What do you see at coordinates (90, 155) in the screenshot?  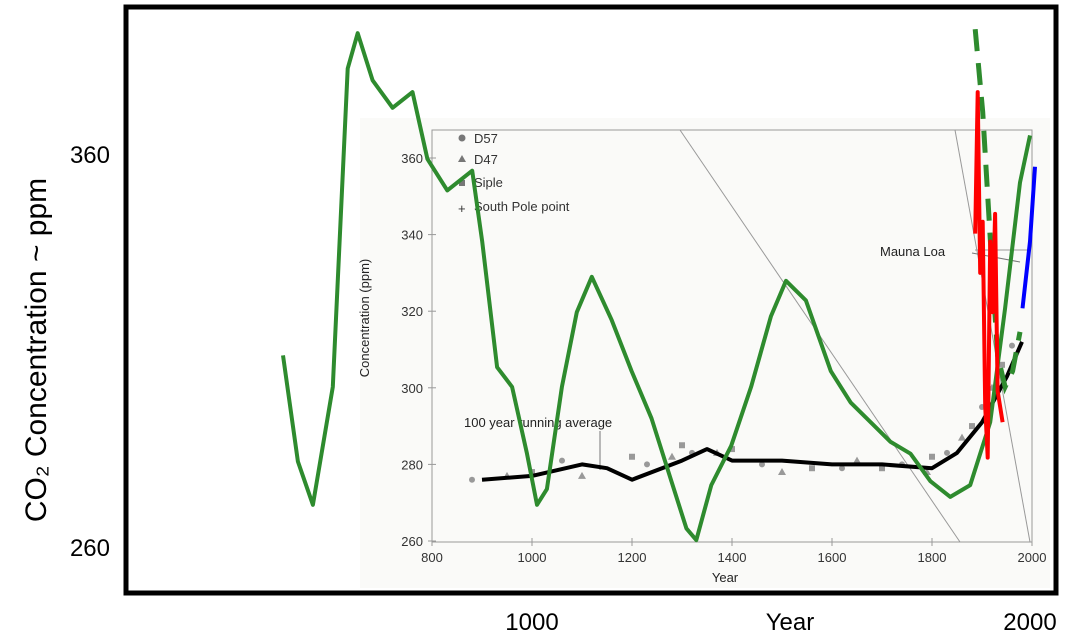 I see `main-y-tick-360: 360` at bounding box center [90, 155].